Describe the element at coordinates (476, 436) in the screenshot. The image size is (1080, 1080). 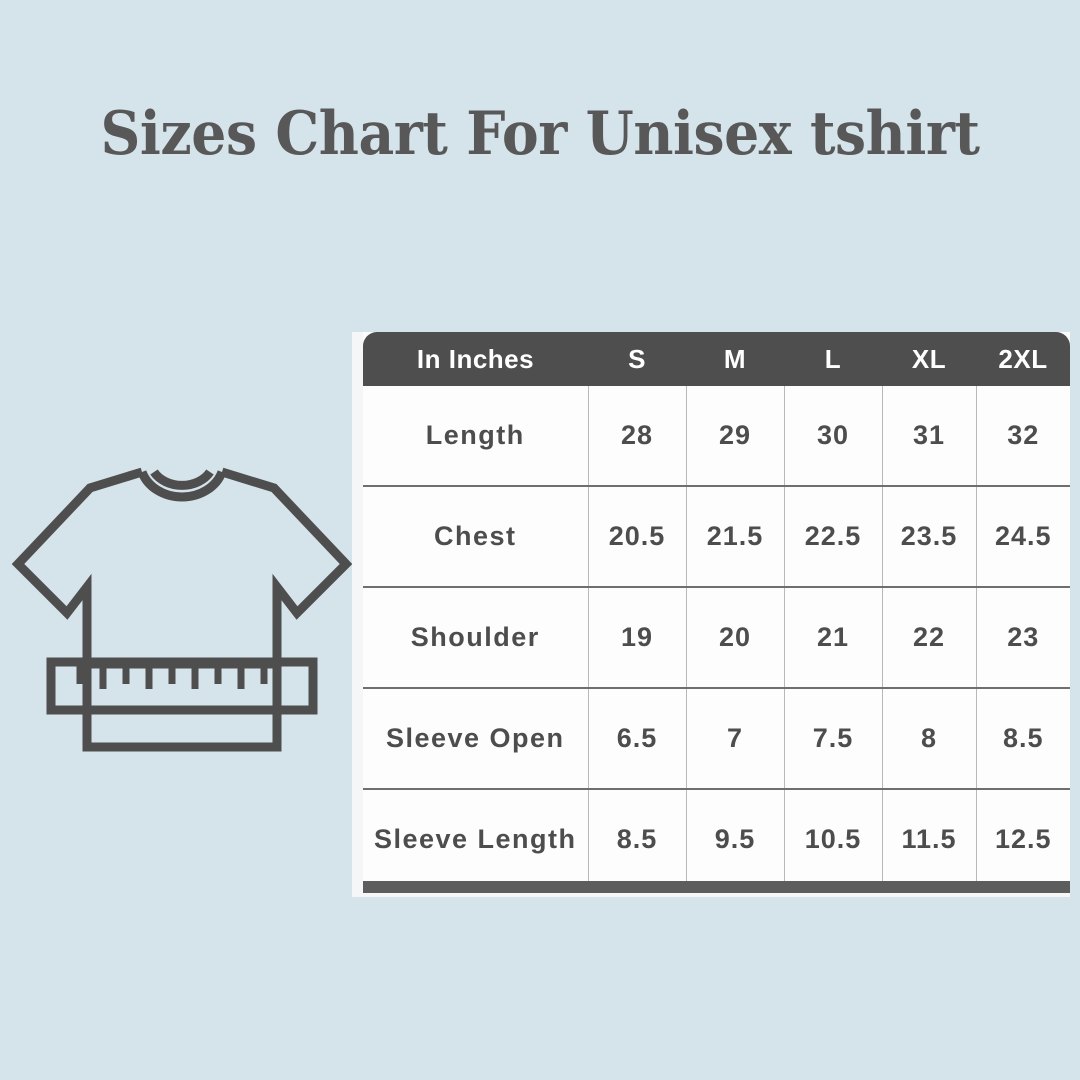
I see `row-label-length: Length` at that location.